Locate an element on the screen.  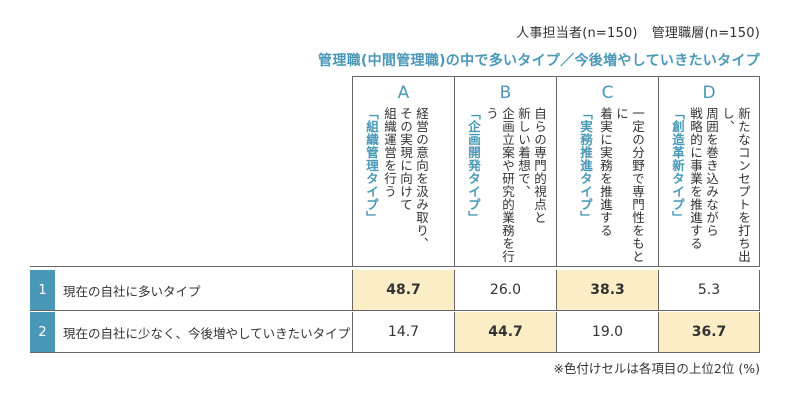
column-description: 新たなコンセプトを打ち出し、 周囲を巻き込みながら 戦略的に事業を推進する is located at coordinates (719, 185).